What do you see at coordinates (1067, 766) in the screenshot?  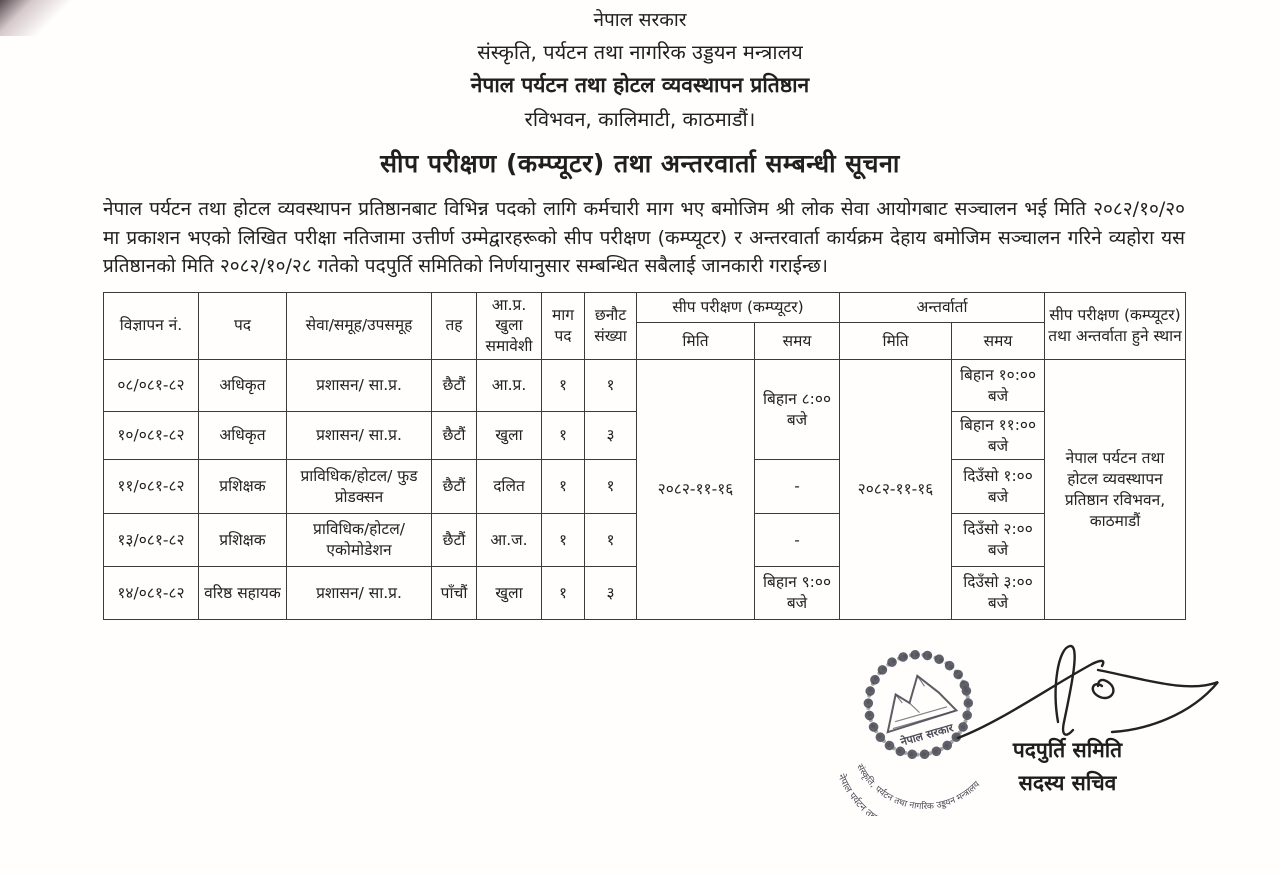 I see `signatory-block: पदपुर्ति समिति सदस्य सचिव` at bounding box center [1067, 766].